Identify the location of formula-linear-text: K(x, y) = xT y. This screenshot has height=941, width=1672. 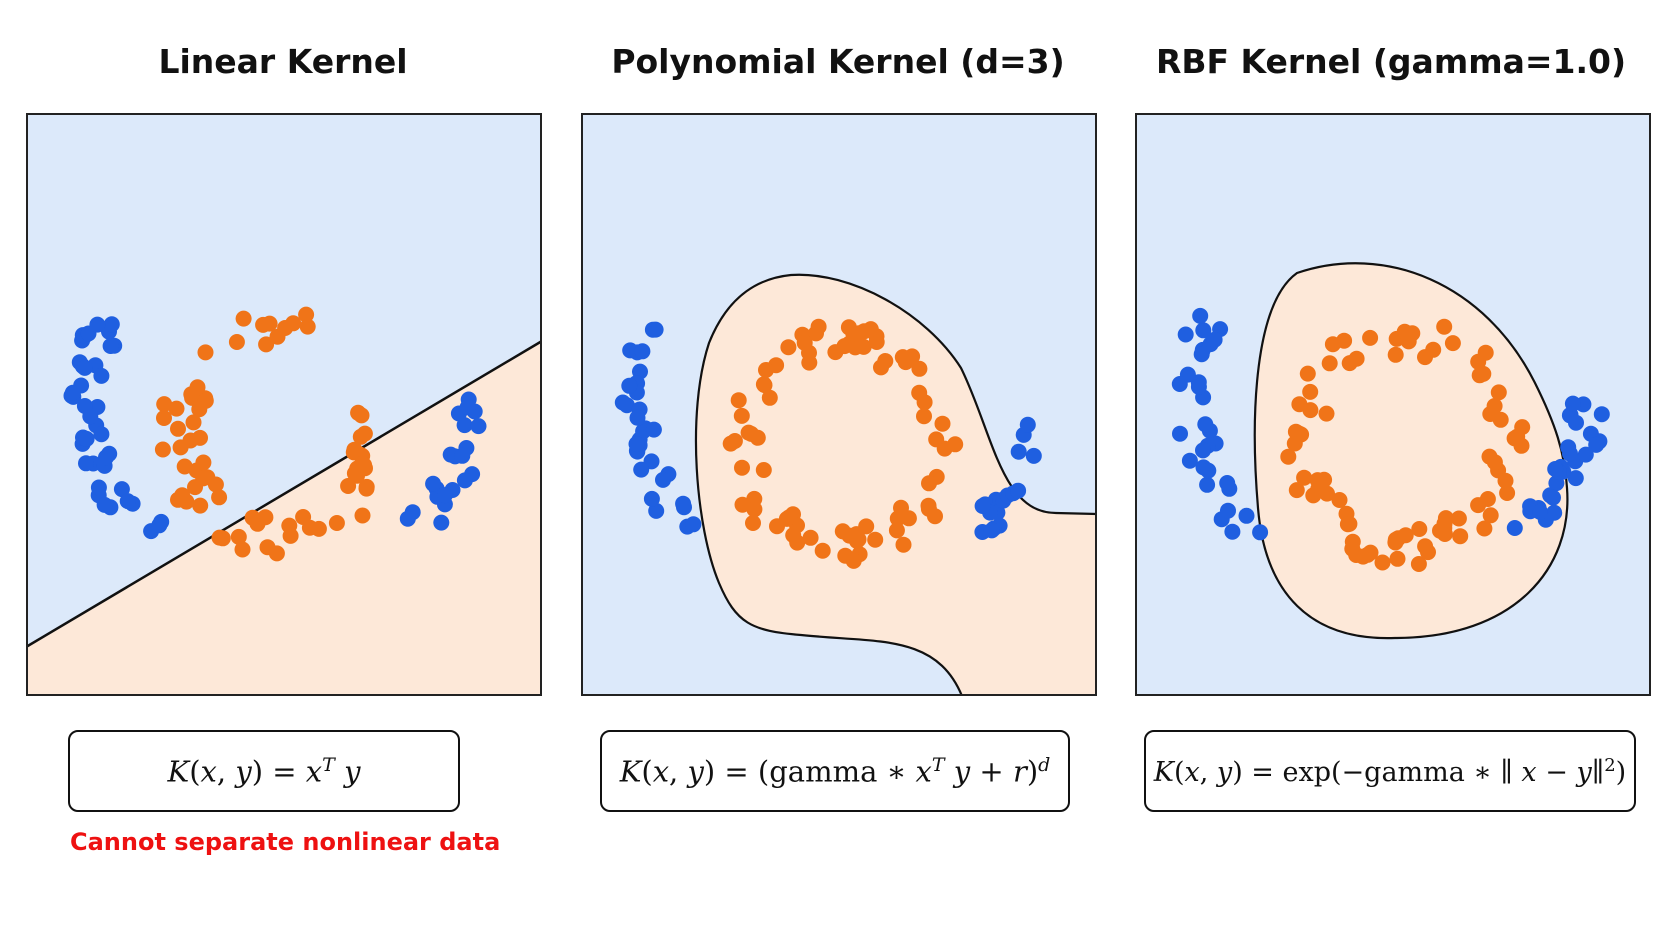
(264, 771).